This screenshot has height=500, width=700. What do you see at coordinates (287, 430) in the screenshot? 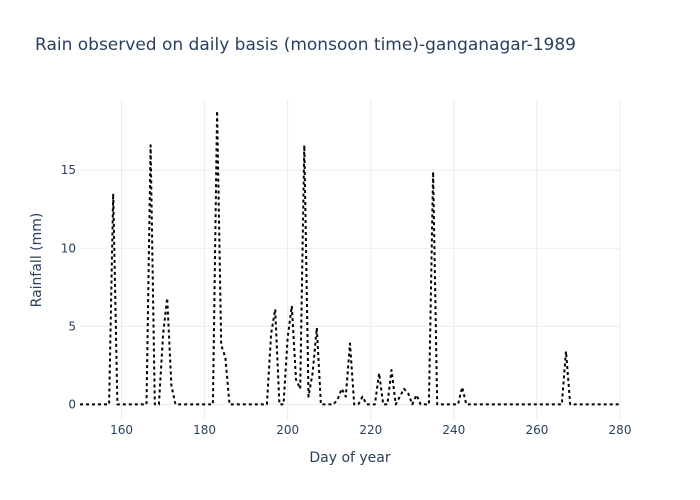
I see `x-tick-label: 200` at bounding box center [287, 430].